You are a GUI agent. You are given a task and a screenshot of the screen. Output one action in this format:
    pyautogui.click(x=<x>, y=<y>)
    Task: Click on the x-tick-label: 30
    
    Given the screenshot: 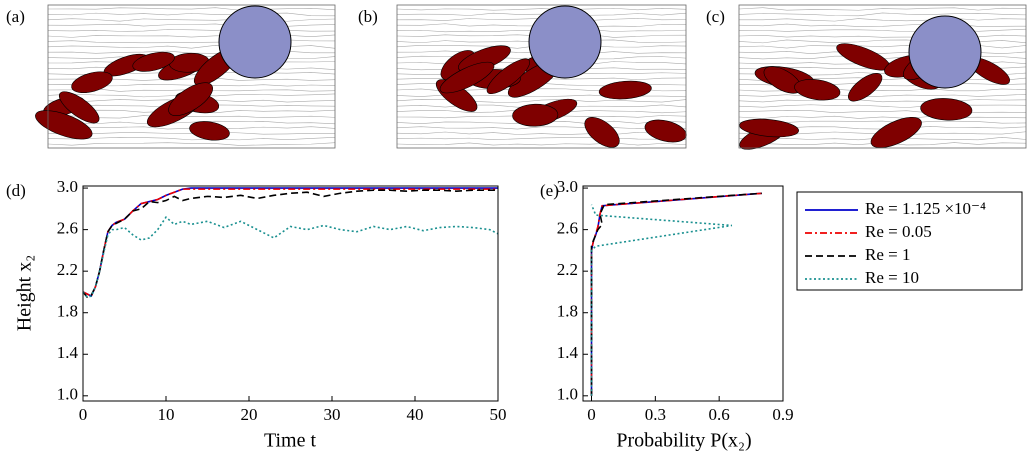 What is the action you would take?
    pyautogui.click(x=332, y=414)
    